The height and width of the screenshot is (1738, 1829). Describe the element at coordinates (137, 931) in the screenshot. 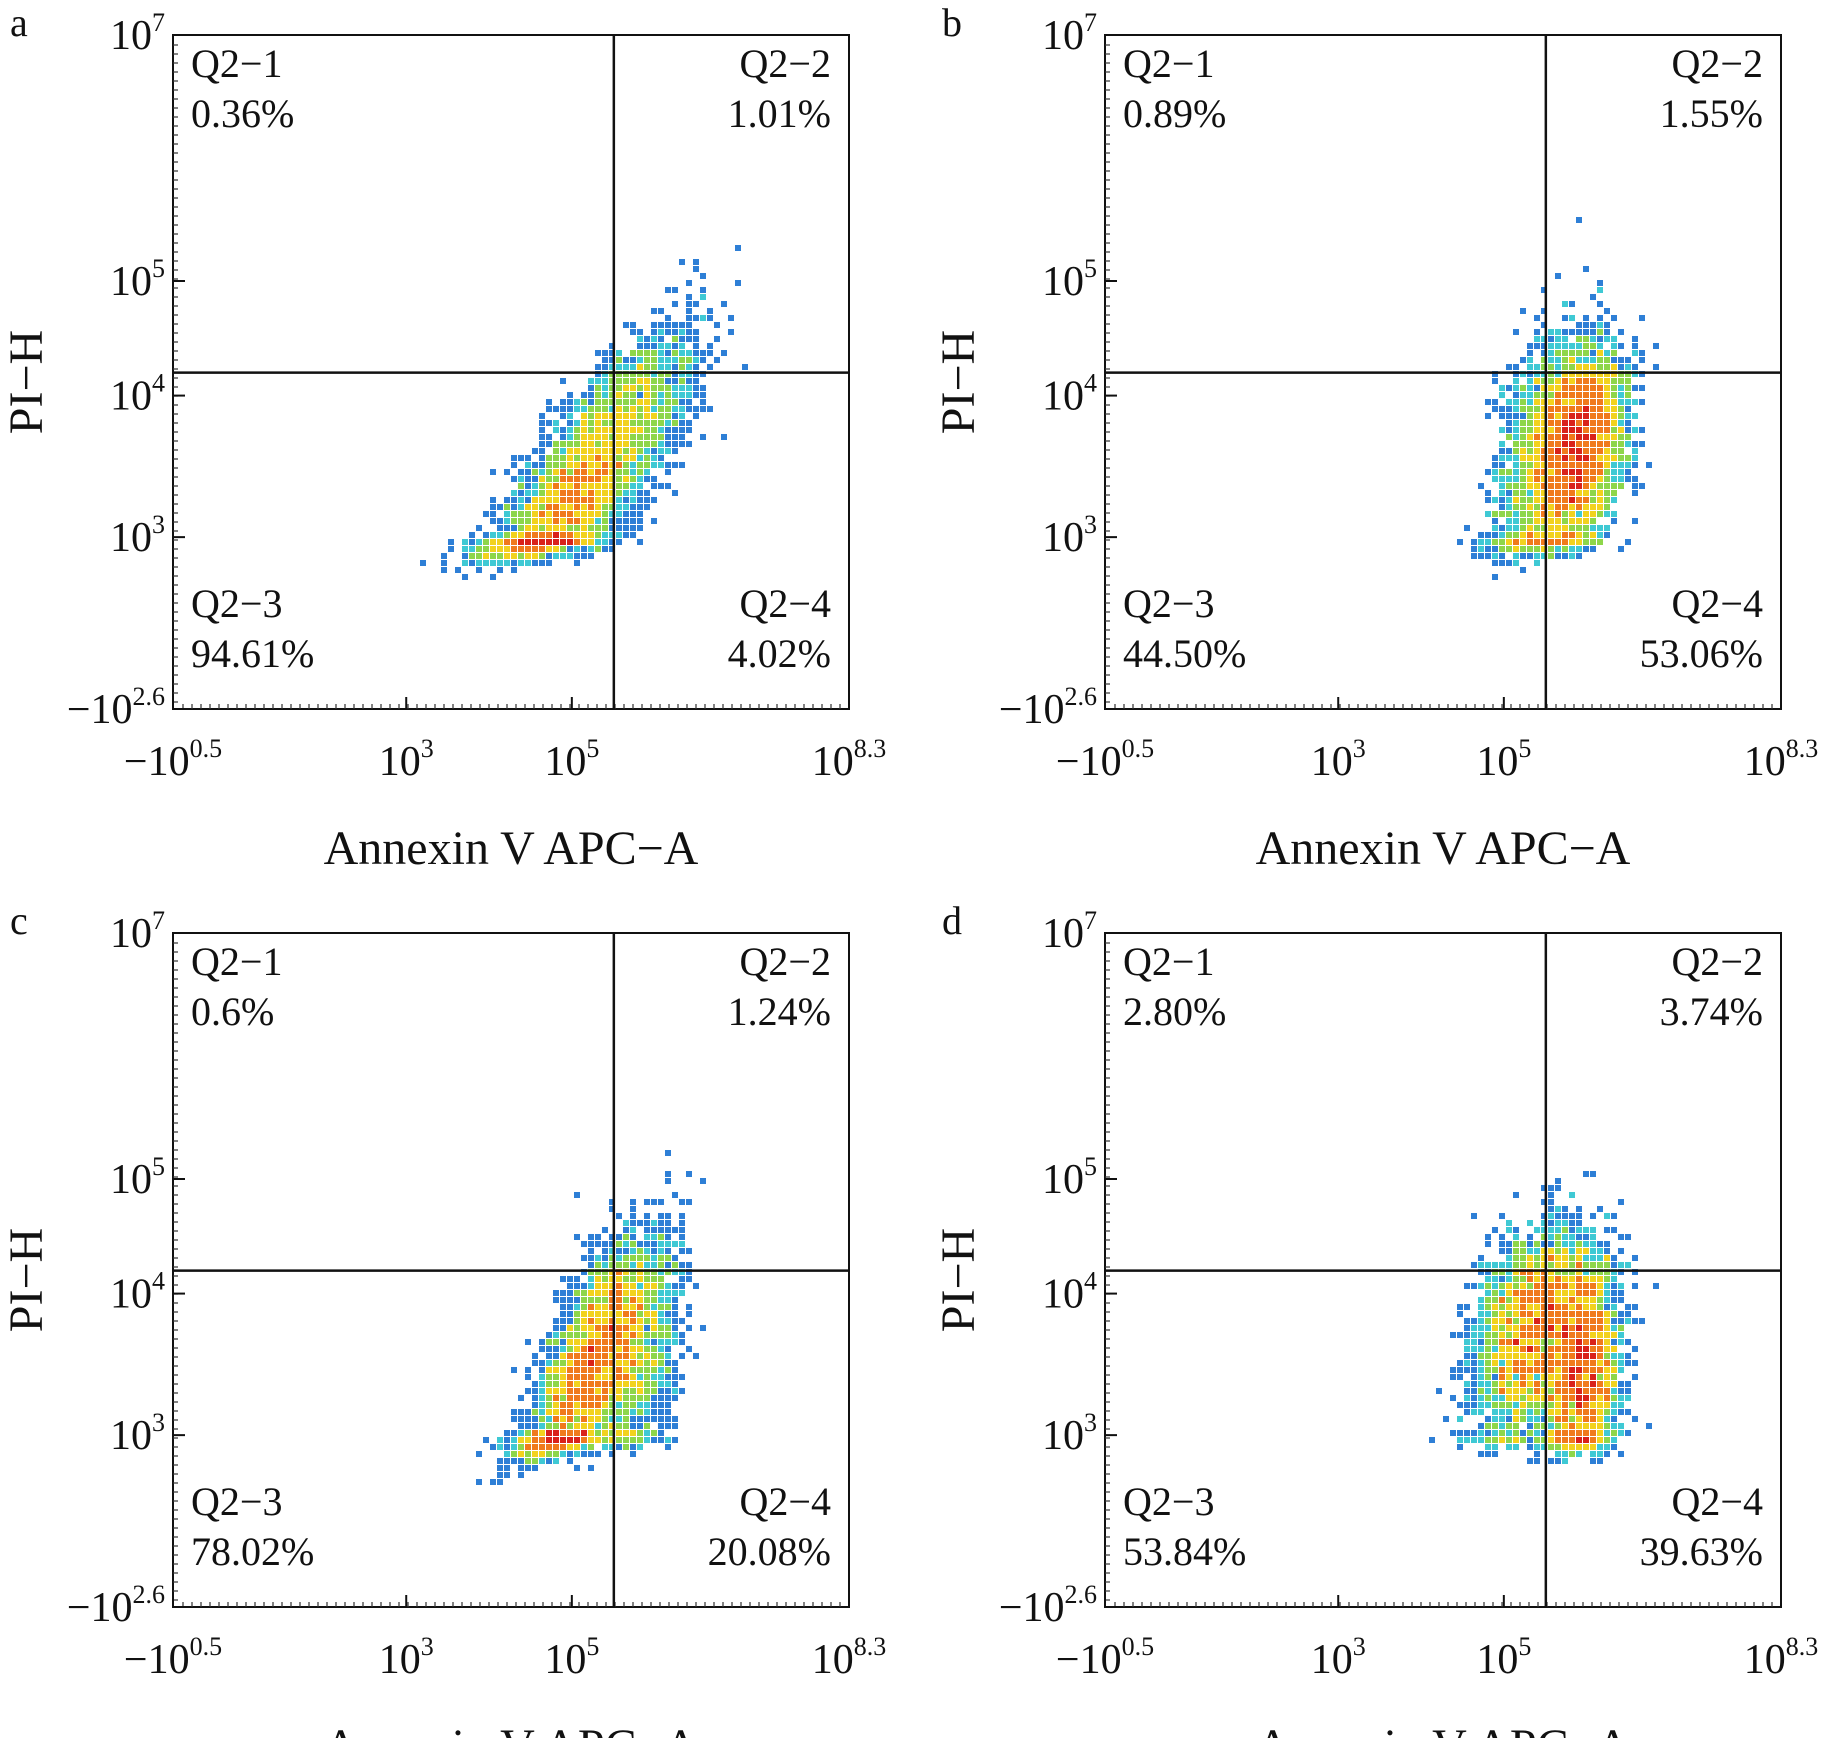

I see `y-tick-label: 10⁷` at that location.